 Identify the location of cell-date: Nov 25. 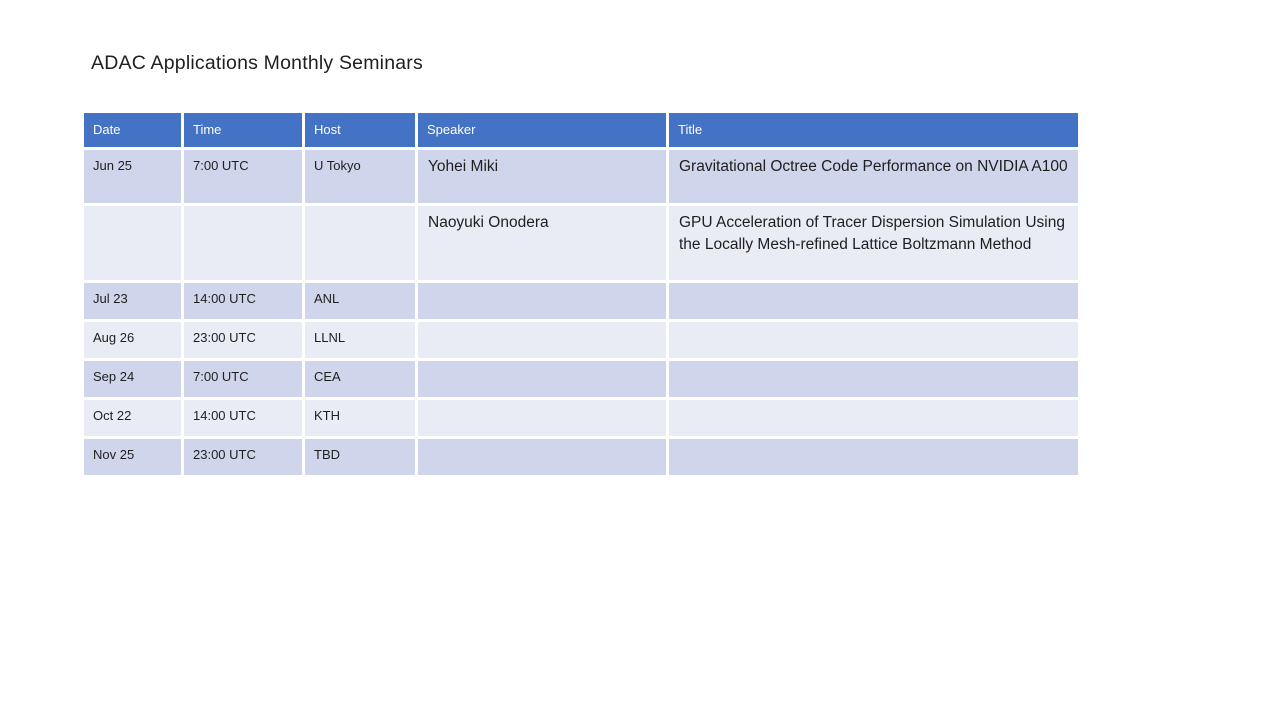
(132, 457).